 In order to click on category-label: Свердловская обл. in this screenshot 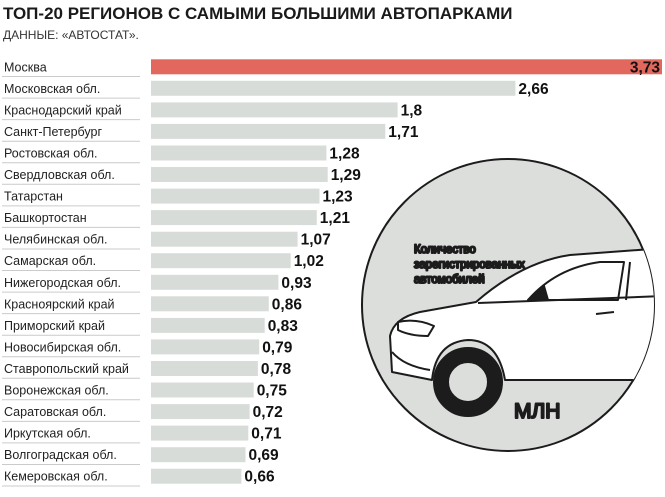, I will do `click(59, 175)`.